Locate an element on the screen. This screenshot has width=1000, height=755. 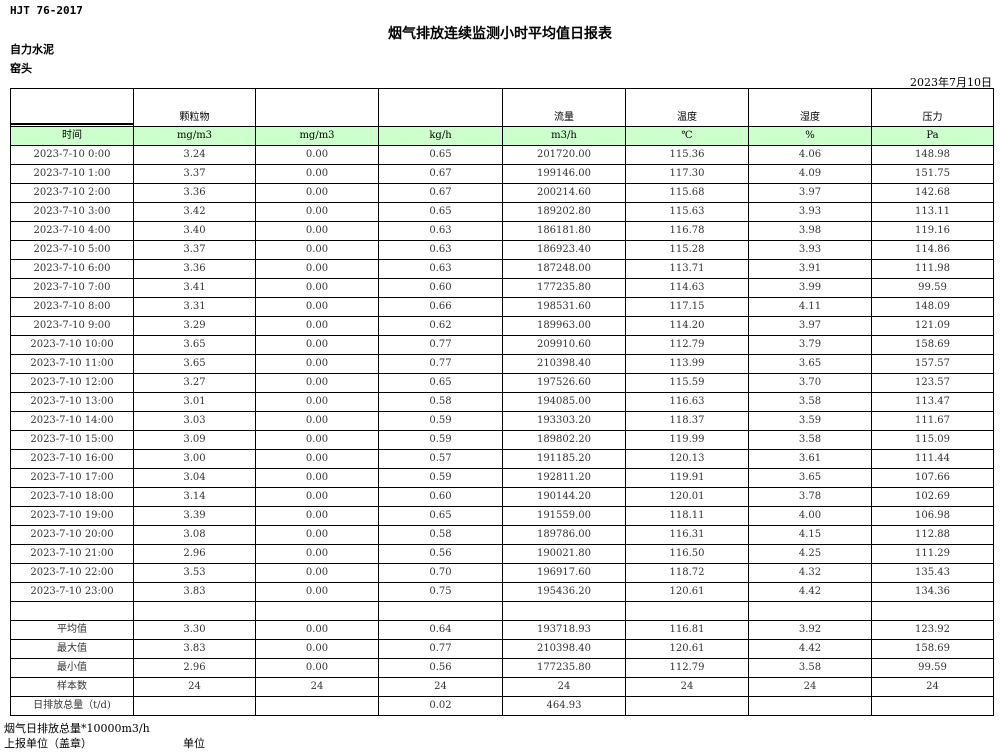
table-cell: 111.44 is located at coordinates (932, 459).